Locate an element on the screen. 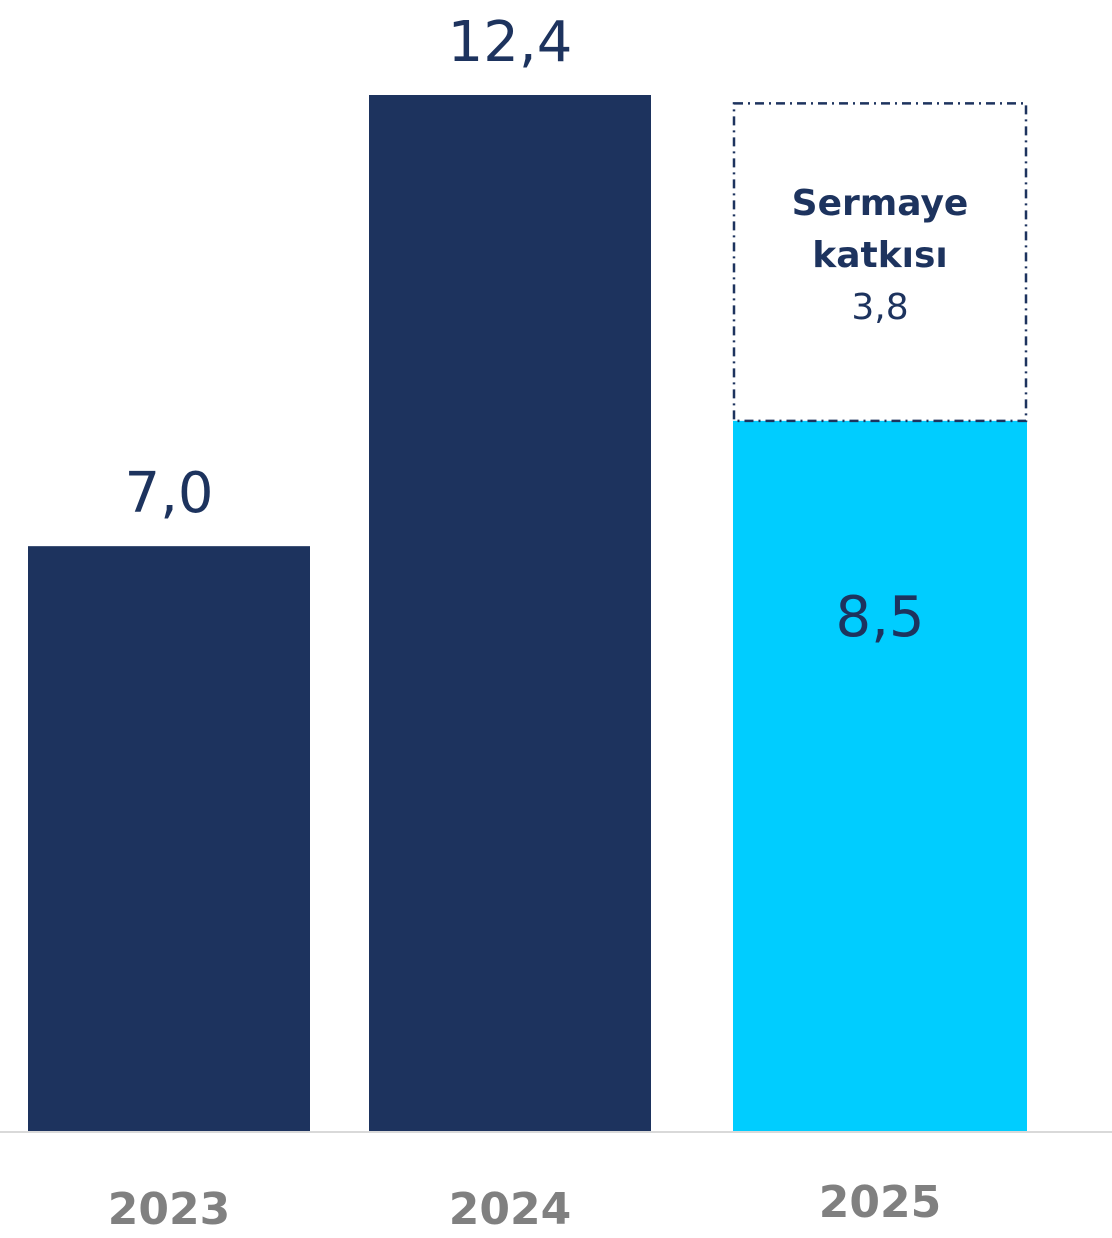 The height and width of the screenshot is (1238, 1112). value-label-2024: 12,4 is located at coordinates (510, 42).